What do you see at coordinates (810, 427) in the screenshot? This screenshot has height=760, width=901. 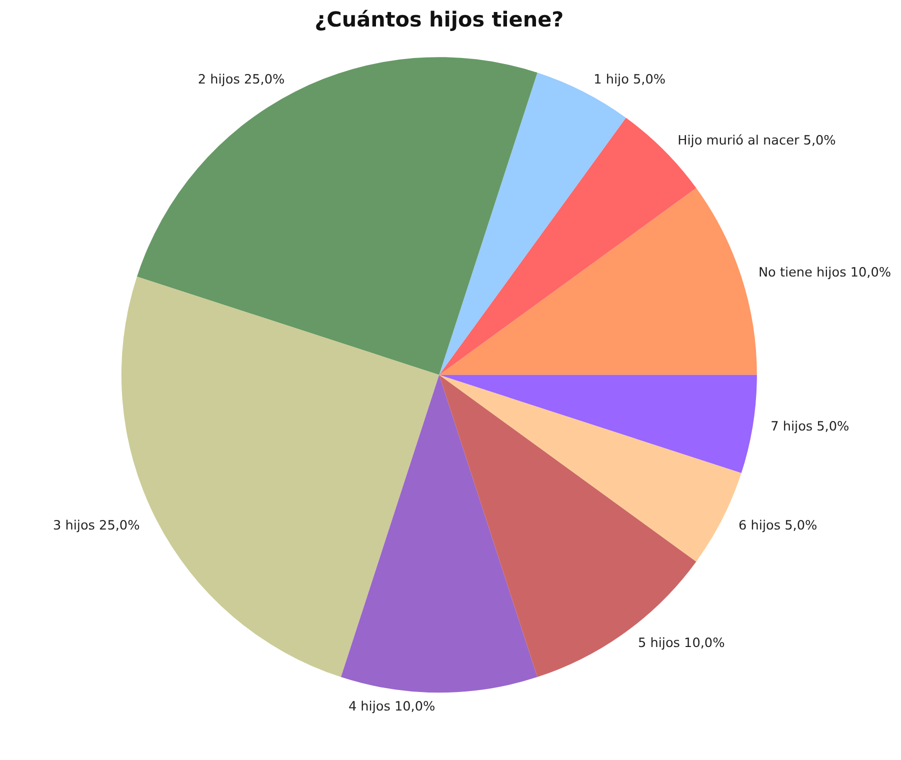 I see `slice-label: 7 hijos 5,0%` at bounding box center [810, 427].